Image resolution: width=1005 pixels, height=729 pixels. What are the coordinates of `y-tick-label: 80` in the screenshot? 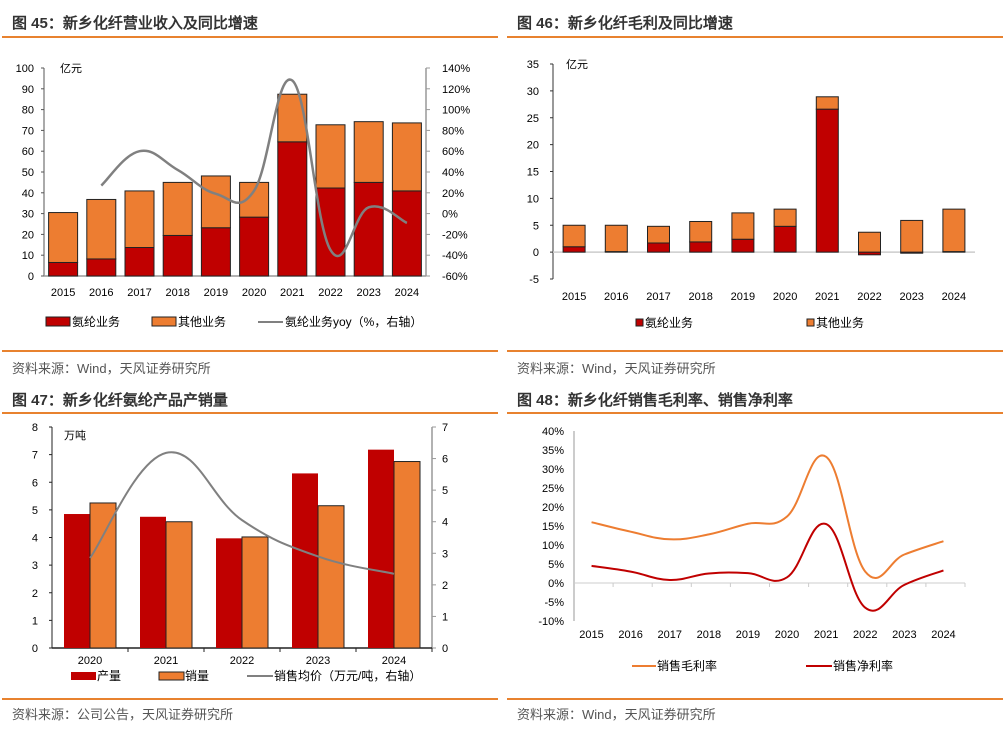 It's located at (28, 111).